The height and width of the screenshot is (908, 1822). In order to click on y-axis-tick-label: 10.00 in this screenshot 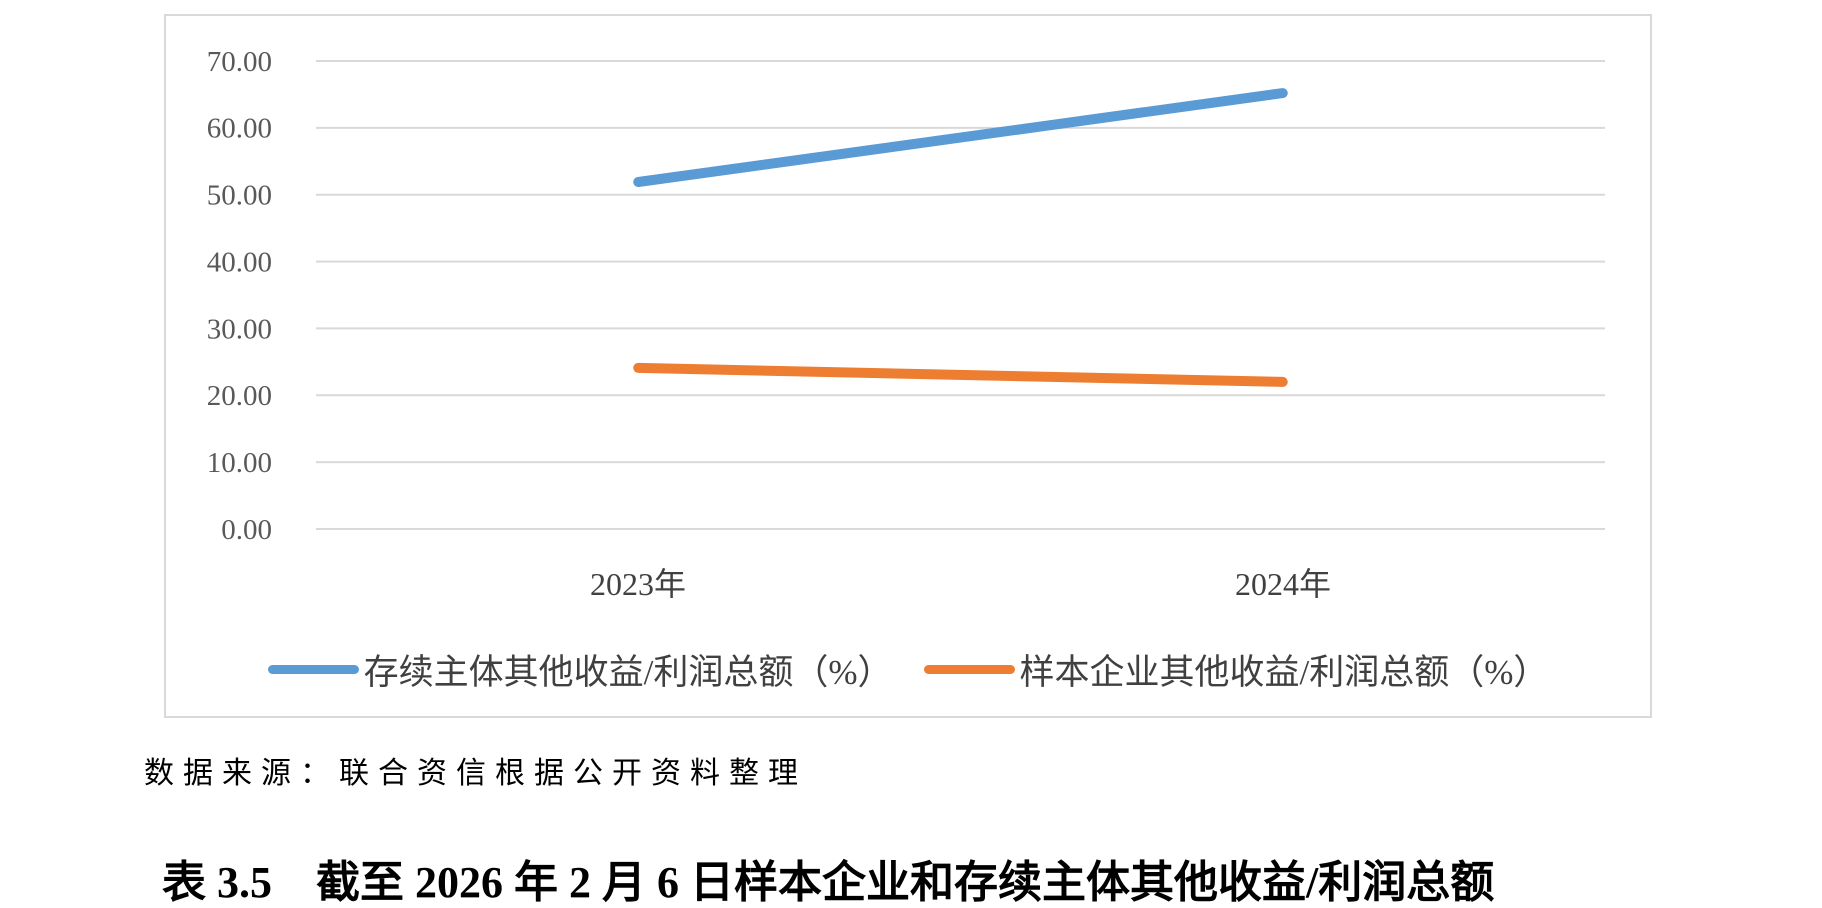, I will do `click(239, 463)`.